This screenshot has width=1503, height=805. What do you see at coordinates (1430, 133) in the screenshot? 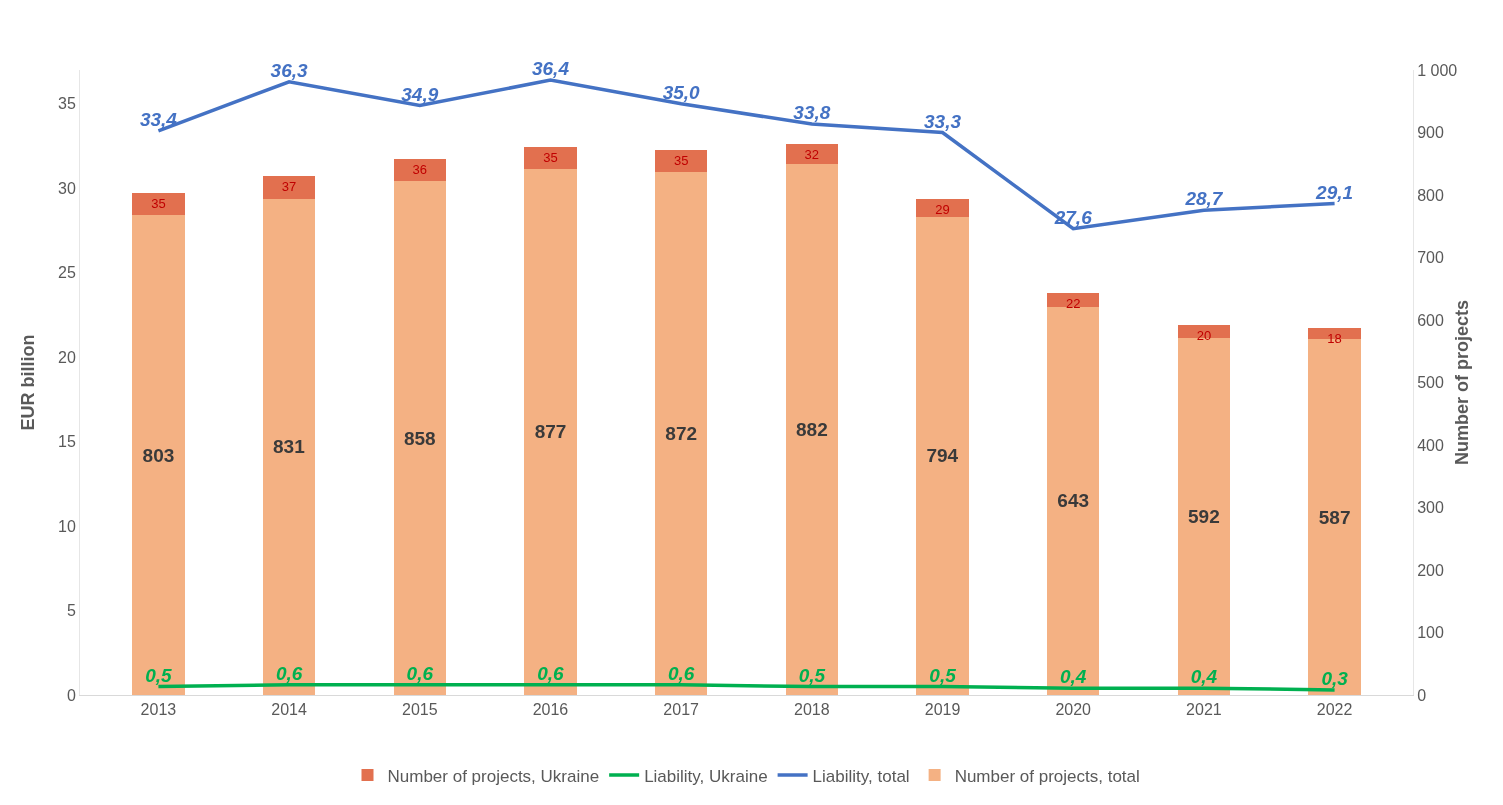
I see `y2-tick-label: 900` at bounding box center [1430, 133].